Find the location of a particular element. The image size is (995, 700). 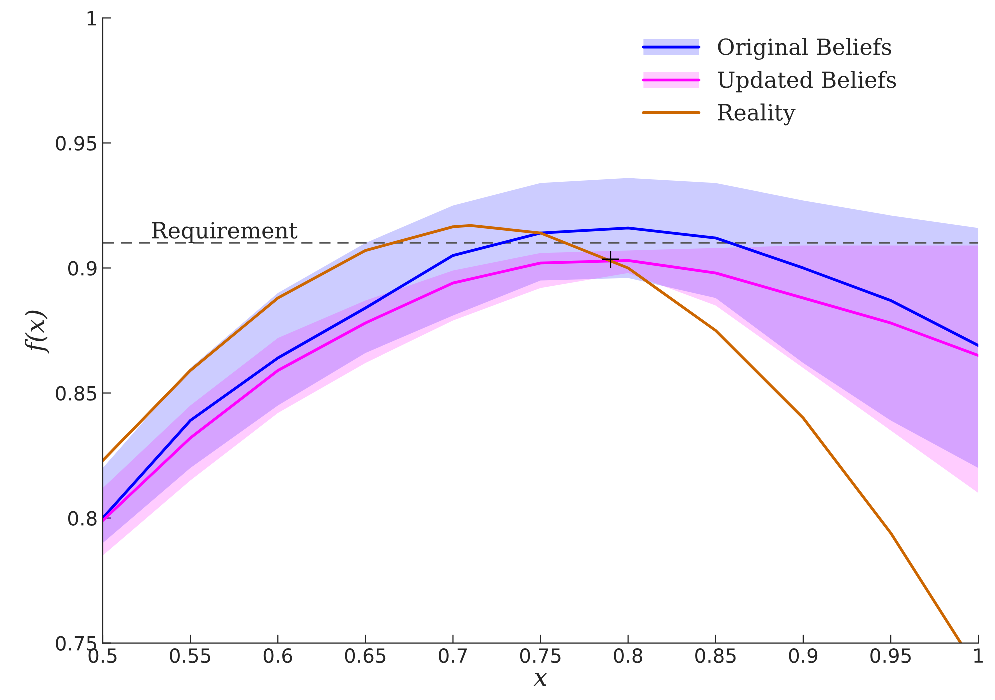

x-tick-label: 0.75 is located at coordinates (540, 656).